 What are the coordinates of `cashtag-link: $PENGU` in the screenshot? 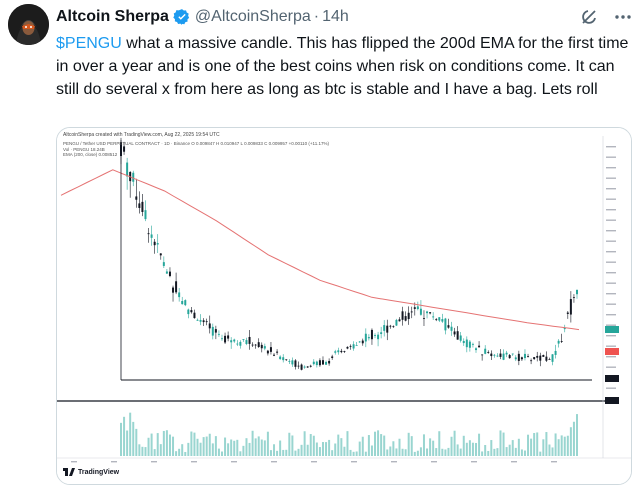 It's located at (89, 43).